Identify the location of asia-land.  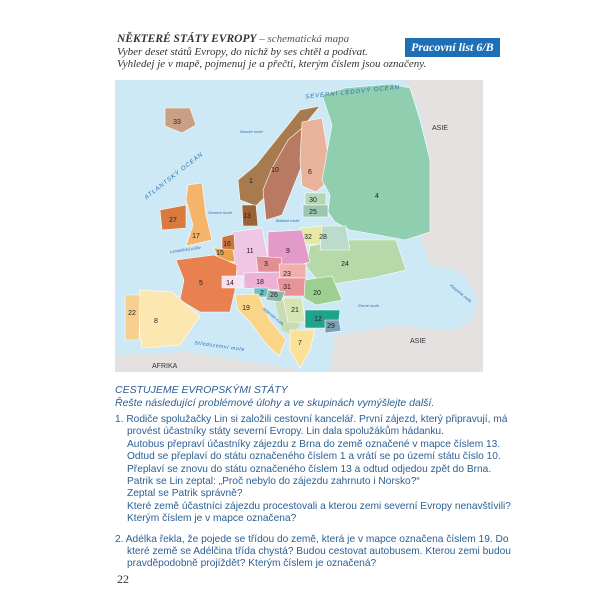
(406, 226).